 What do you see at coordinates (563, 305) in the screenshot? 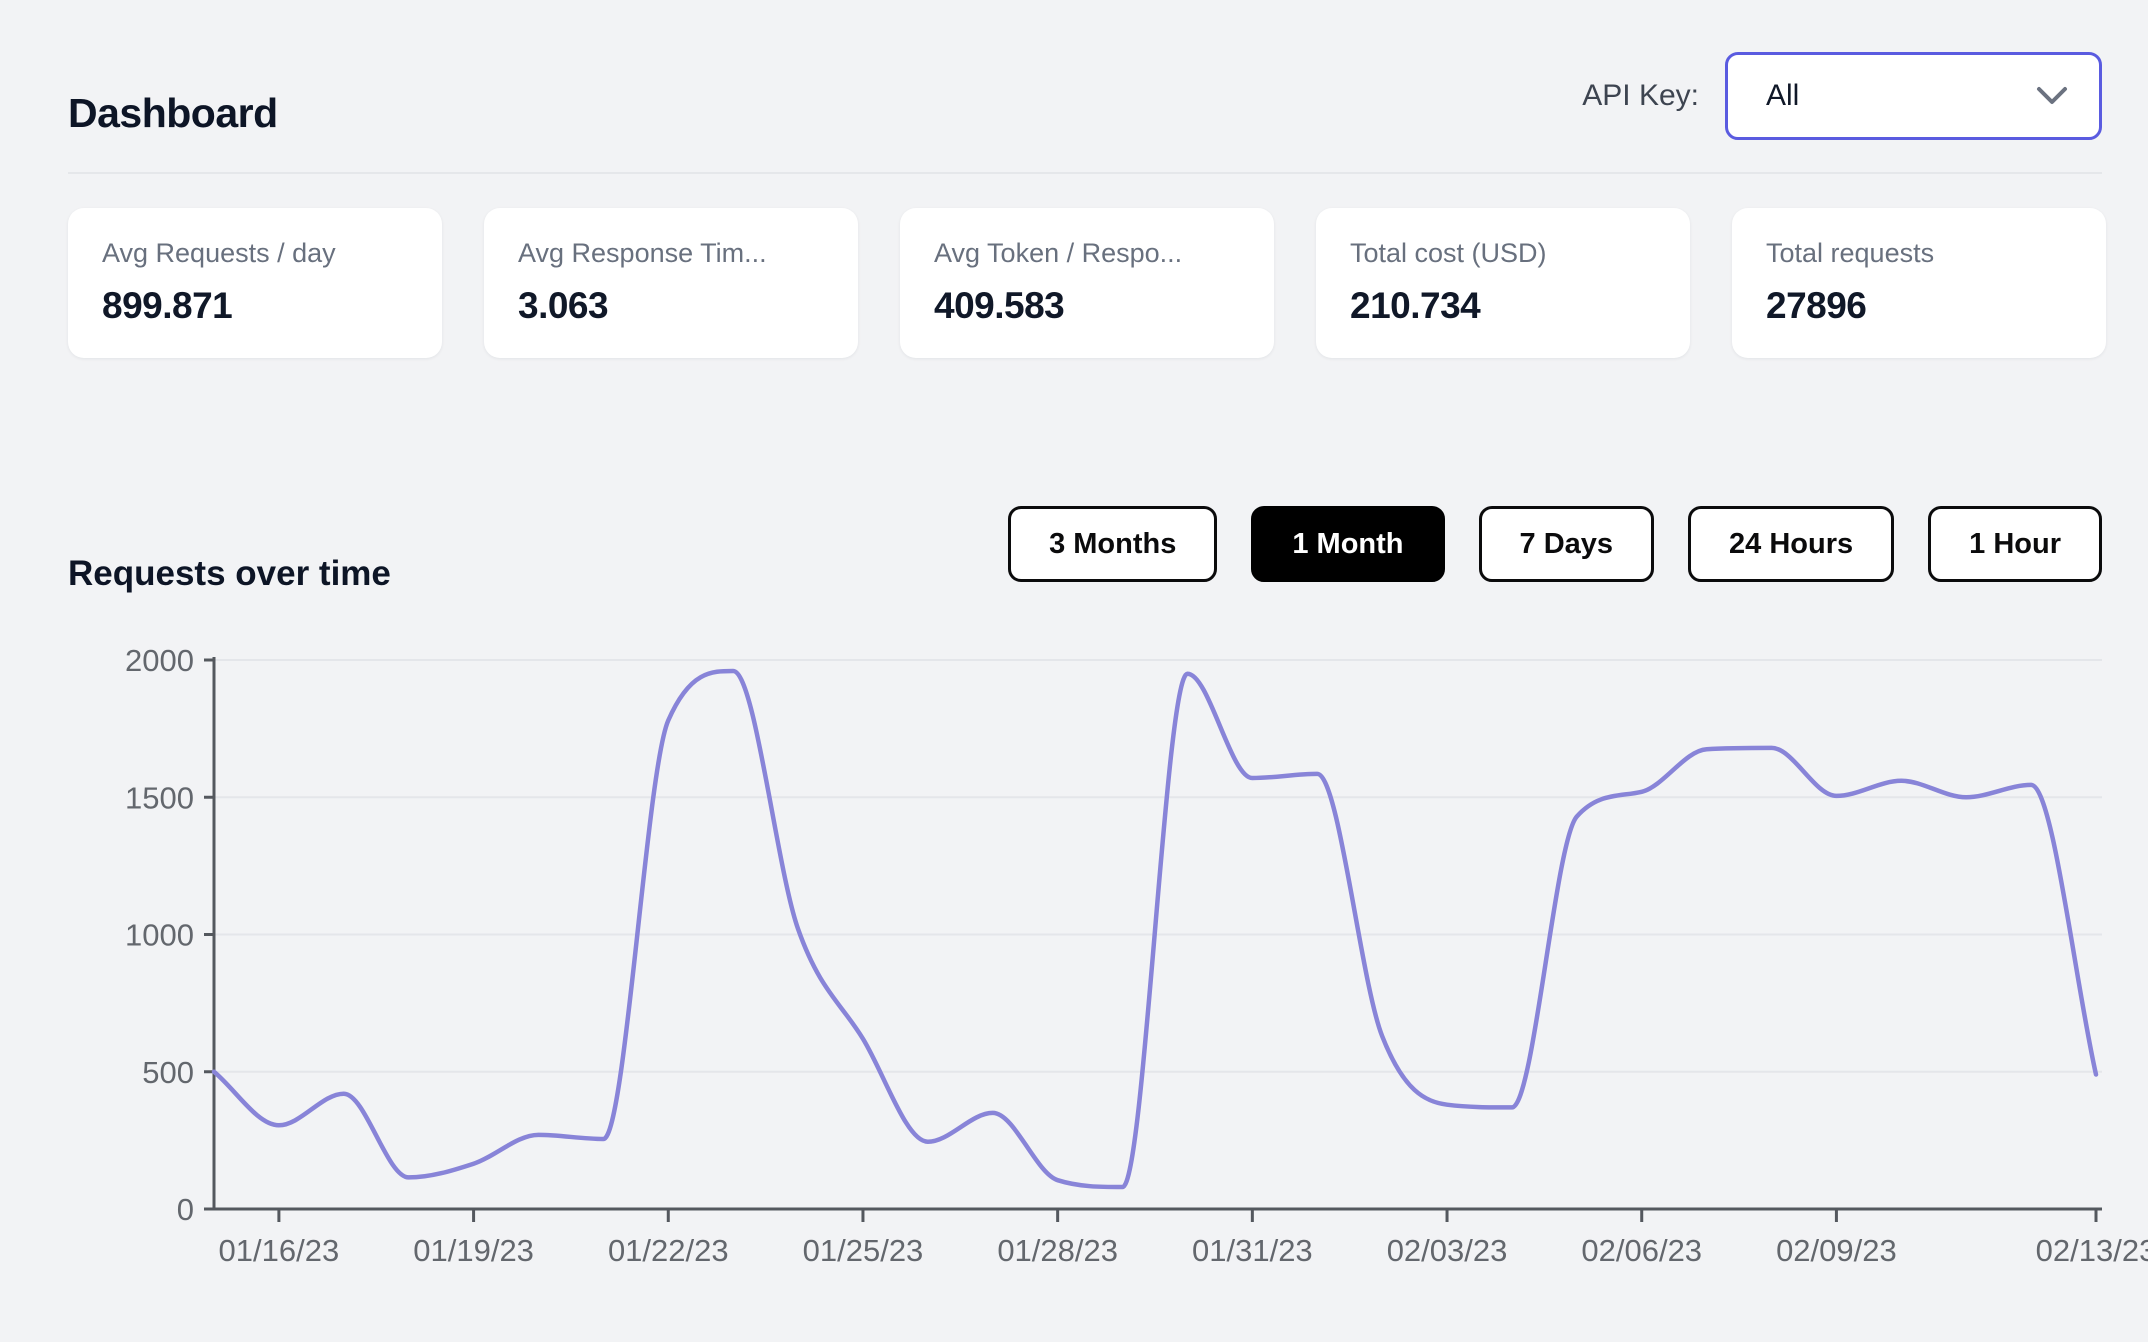
I see `stat-value: 3.063` at bounding box center [563, 305].